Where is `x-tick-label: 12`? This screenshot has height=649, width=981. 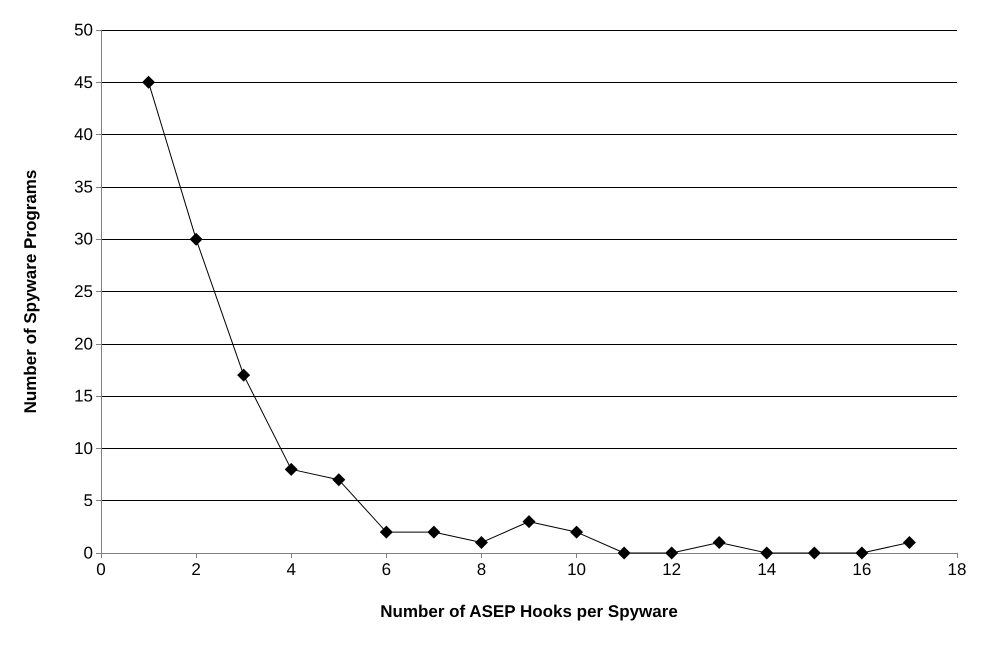 x-tick-label: 12 is located at coordinates (672, 569).